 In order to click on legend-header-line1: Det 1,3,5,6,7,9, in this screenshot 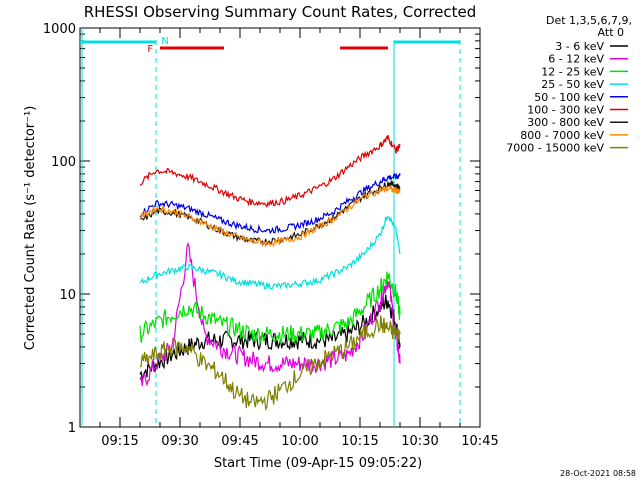, I will do `click(589, 20)`.